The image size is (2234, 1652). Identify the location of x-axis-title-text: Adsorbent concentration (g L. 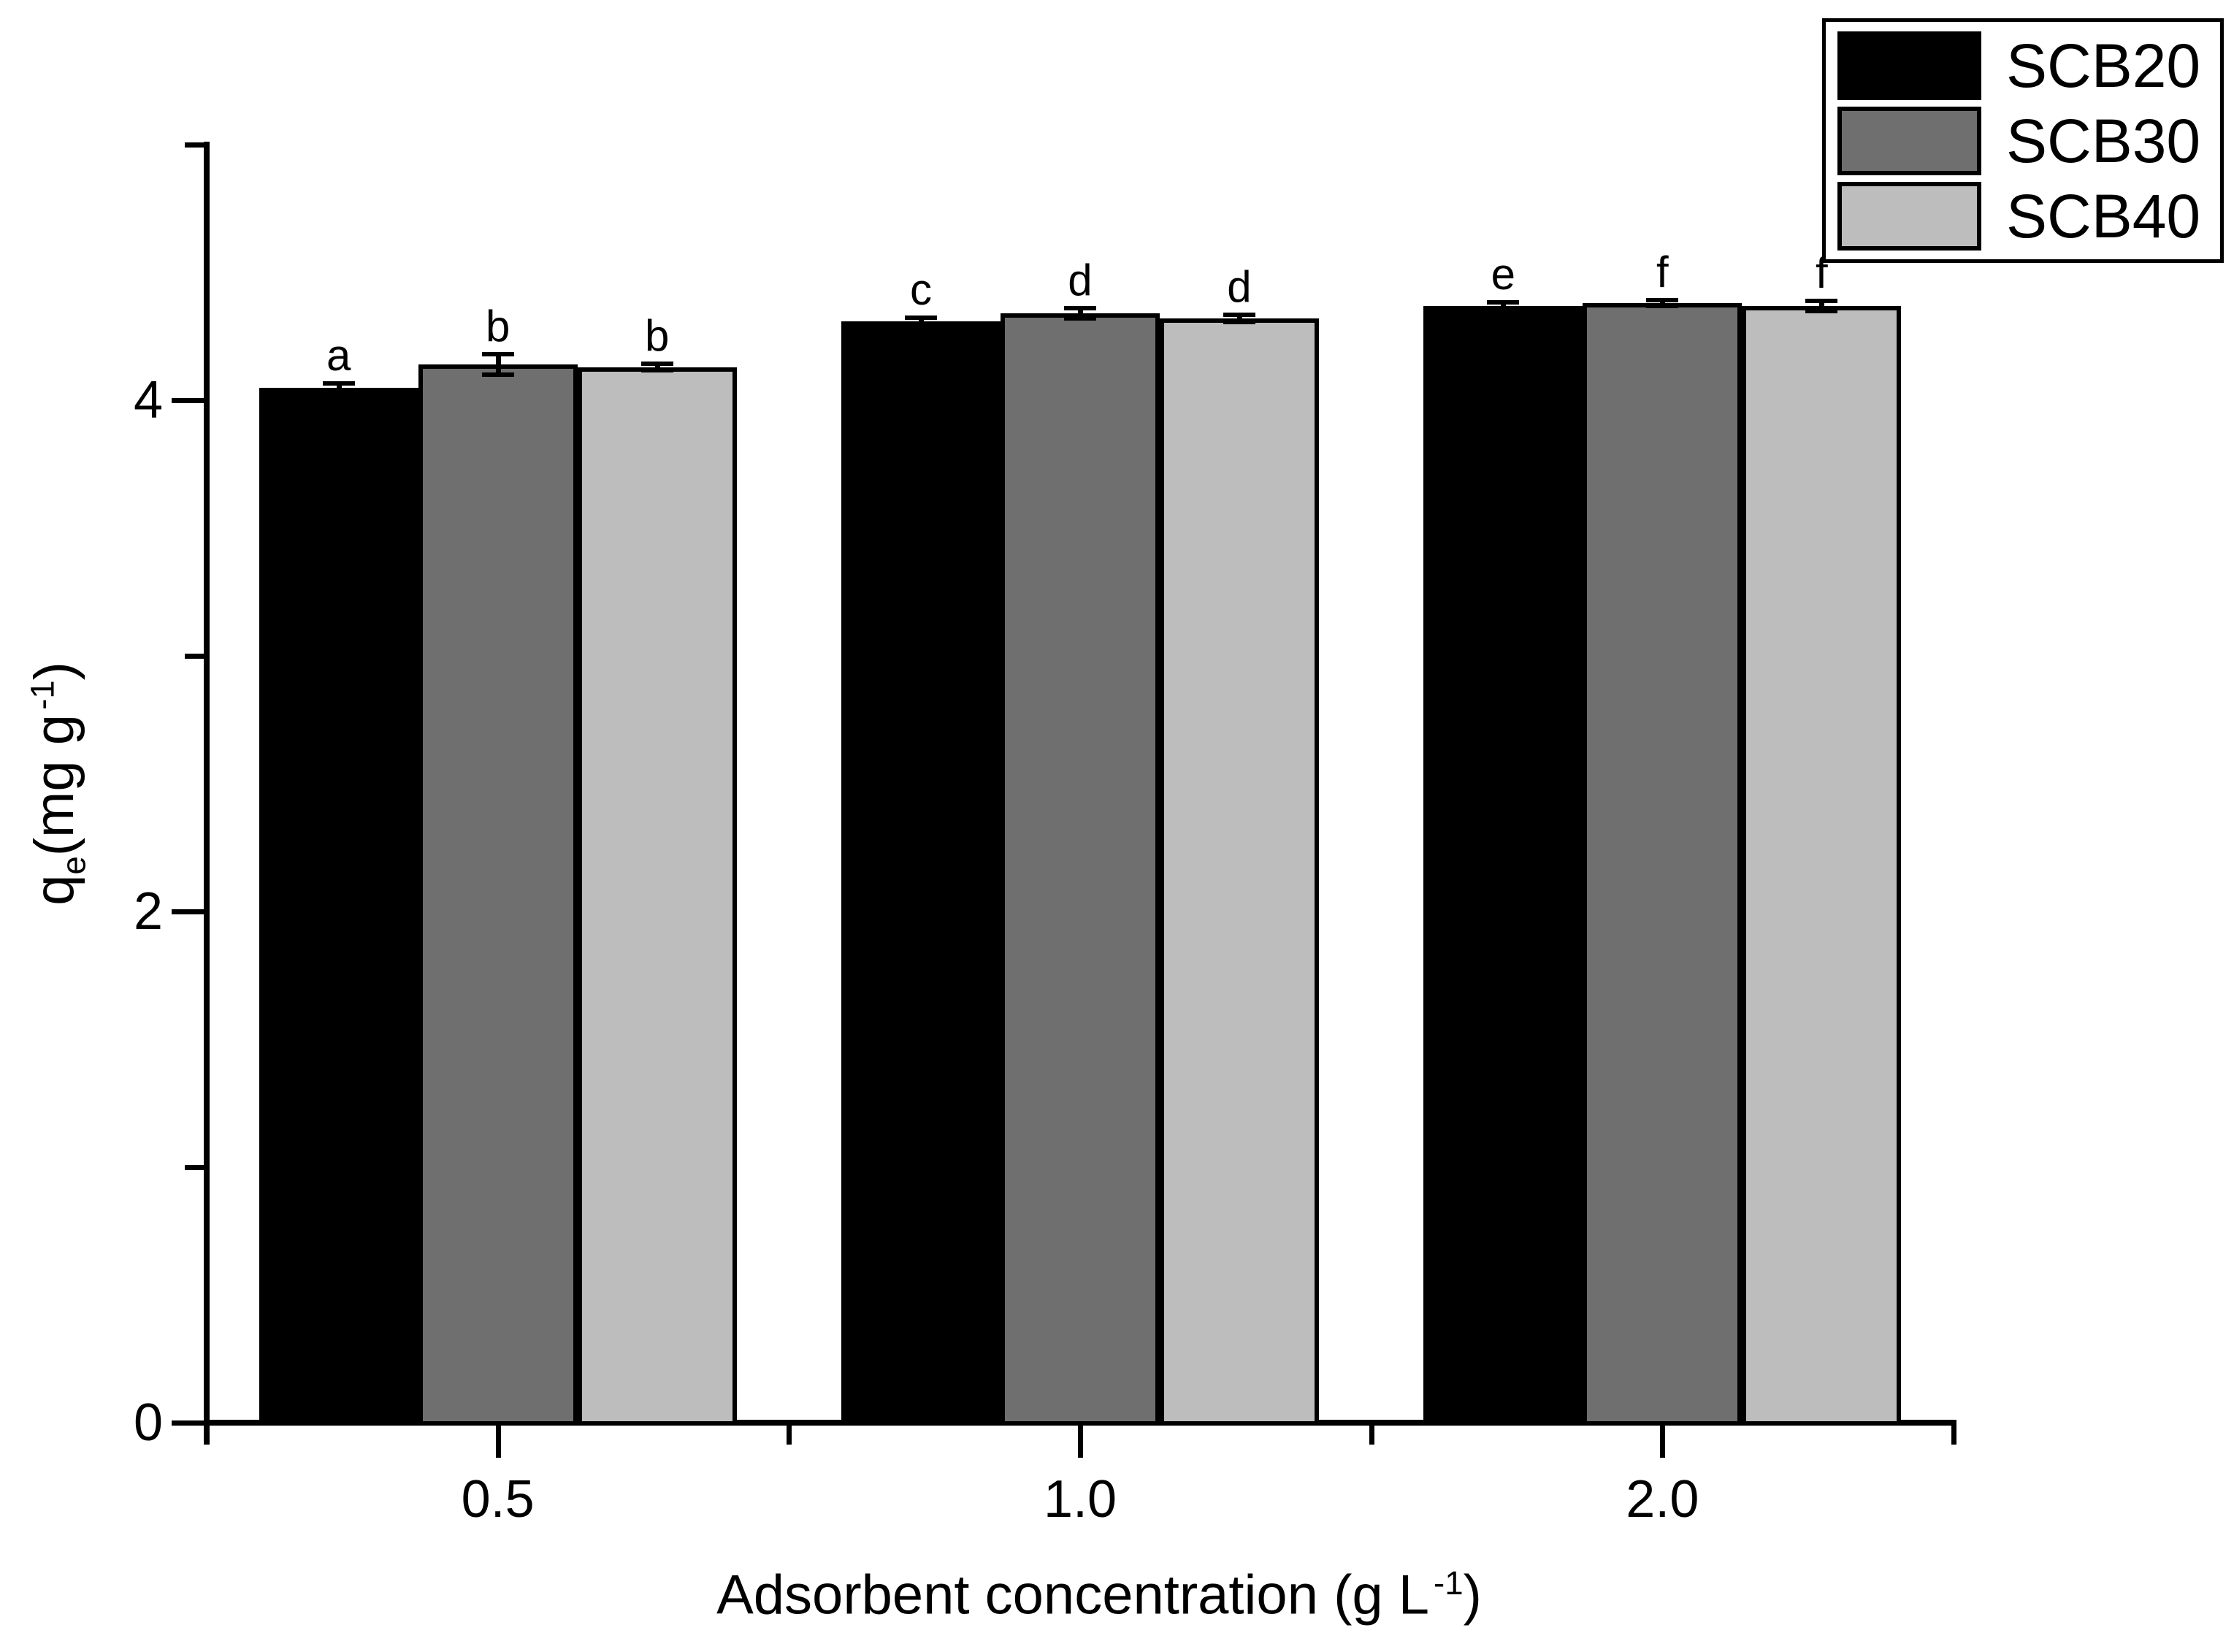
(1073, 1595).